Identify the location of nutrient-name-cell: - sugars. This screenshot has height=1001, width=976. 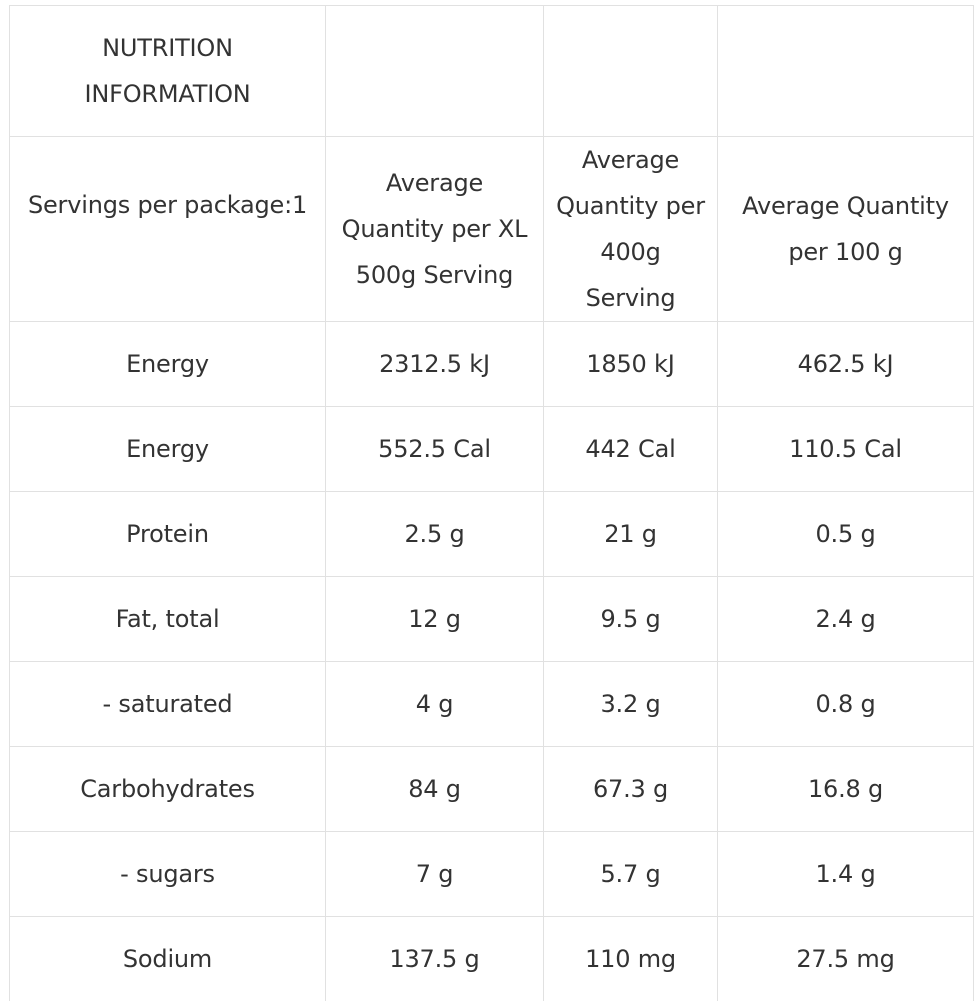
(168, 874).